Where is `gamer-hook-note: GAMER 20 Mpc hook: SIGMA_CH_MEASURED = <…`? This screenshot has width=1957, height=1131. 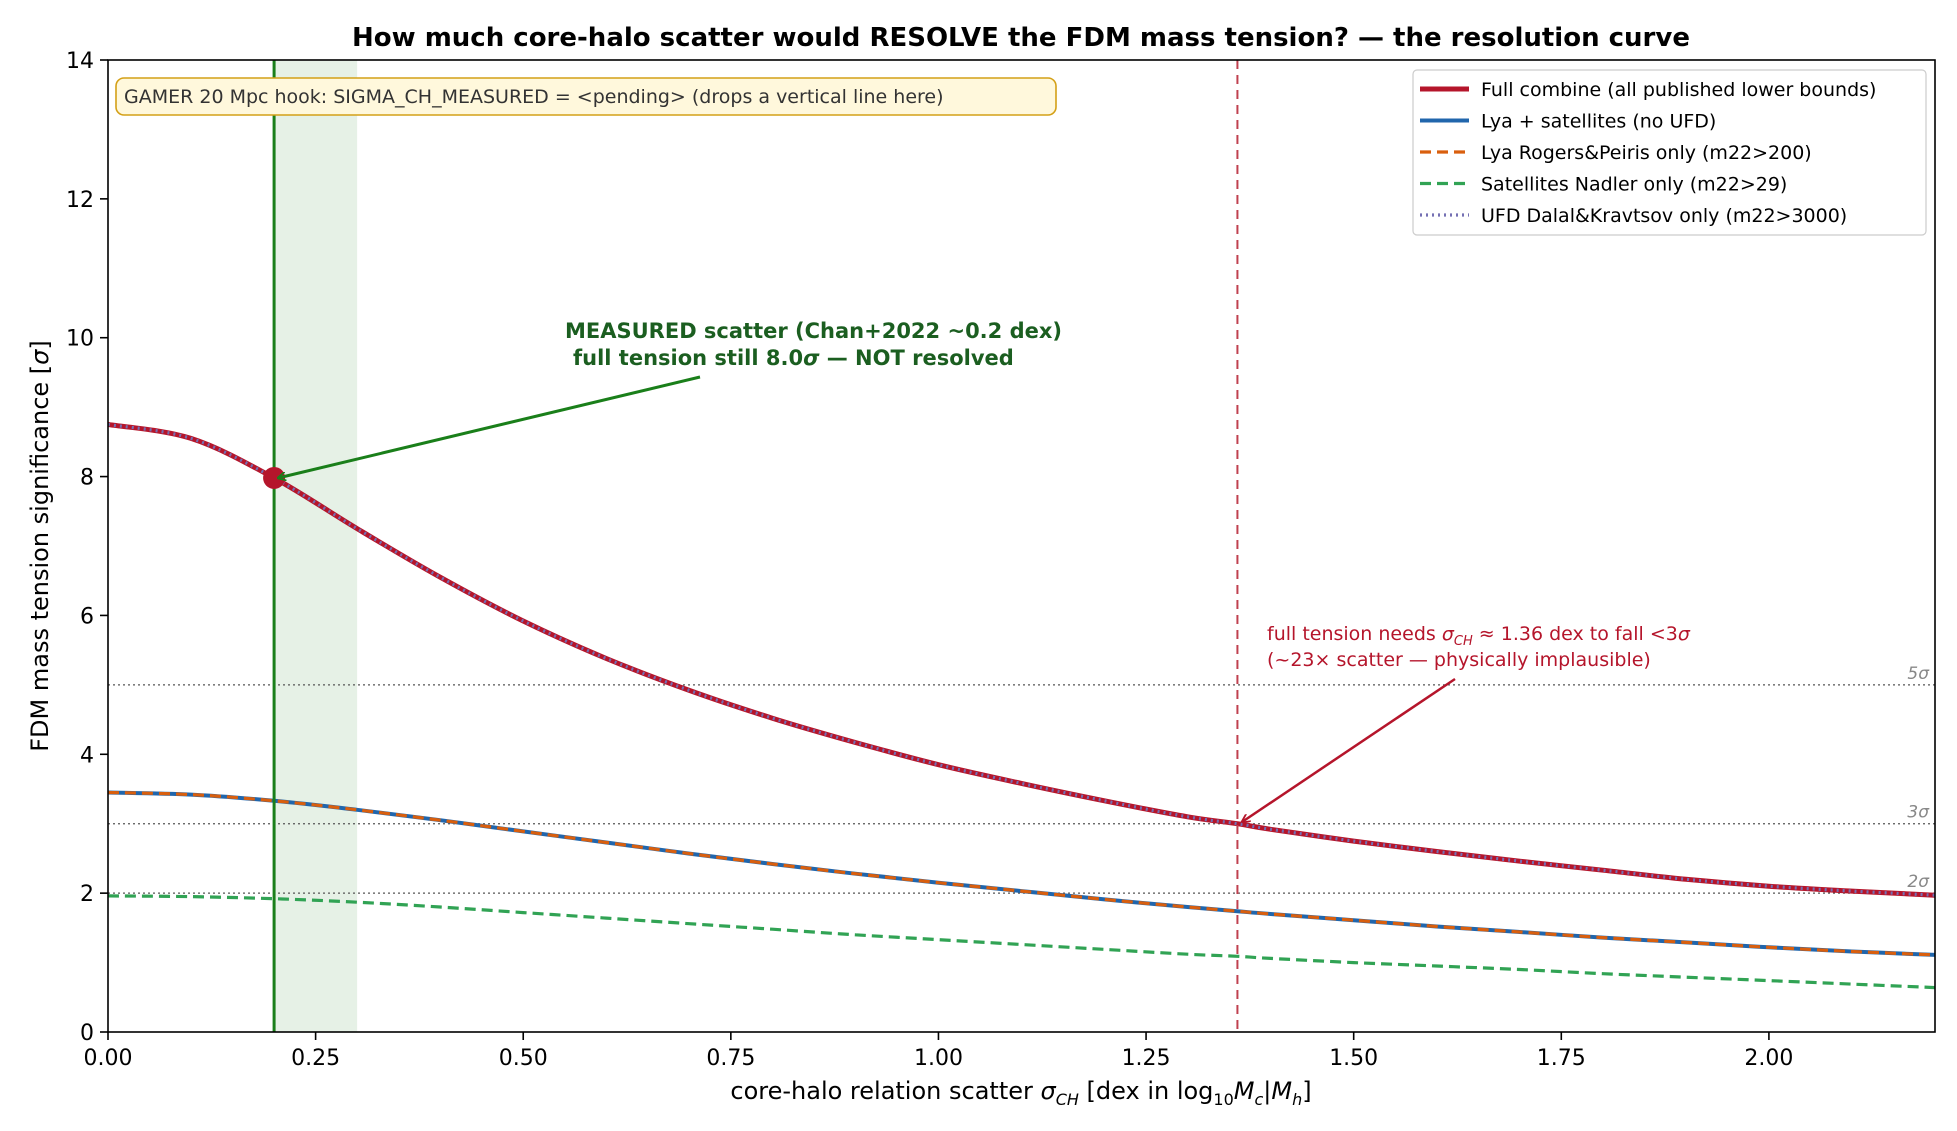 gamer-hook-note: GAMER 20 Mpc hook: SIGMA_CH_MEASURED = <… is located at coordinates (586, 96).